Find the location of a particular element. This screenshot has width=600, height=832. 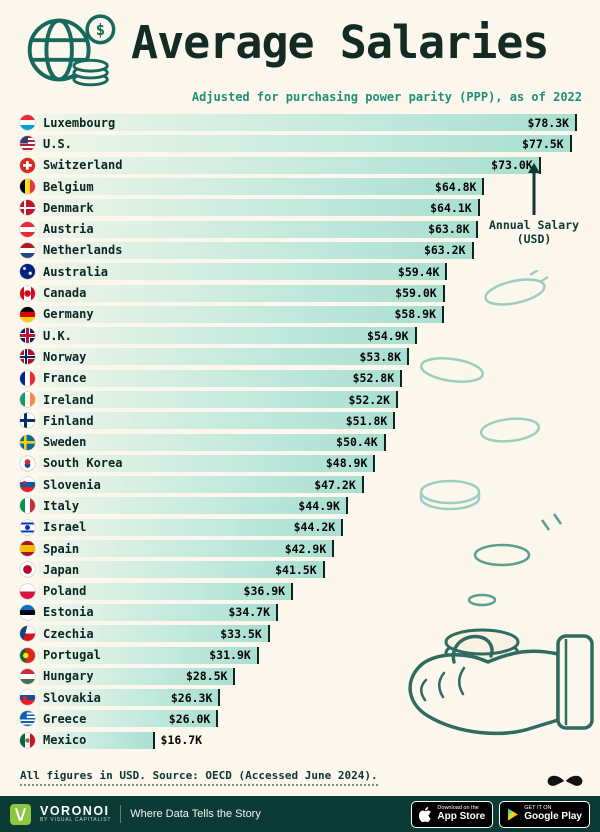

bar-track: $33.5K Czechia is located at coordinates (311, 634).